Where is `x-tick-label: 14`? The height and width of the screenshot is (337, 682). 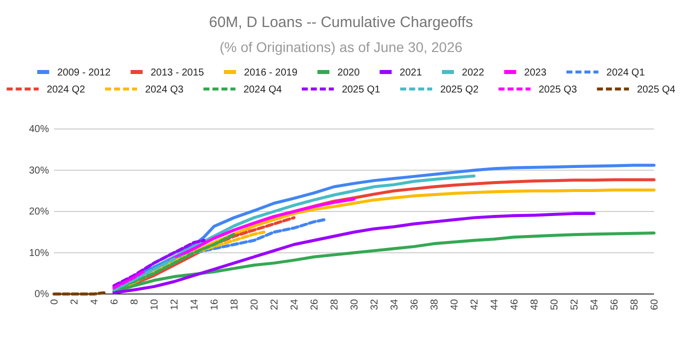 x-tick-label: 14 is located at coordinates (195, 304).